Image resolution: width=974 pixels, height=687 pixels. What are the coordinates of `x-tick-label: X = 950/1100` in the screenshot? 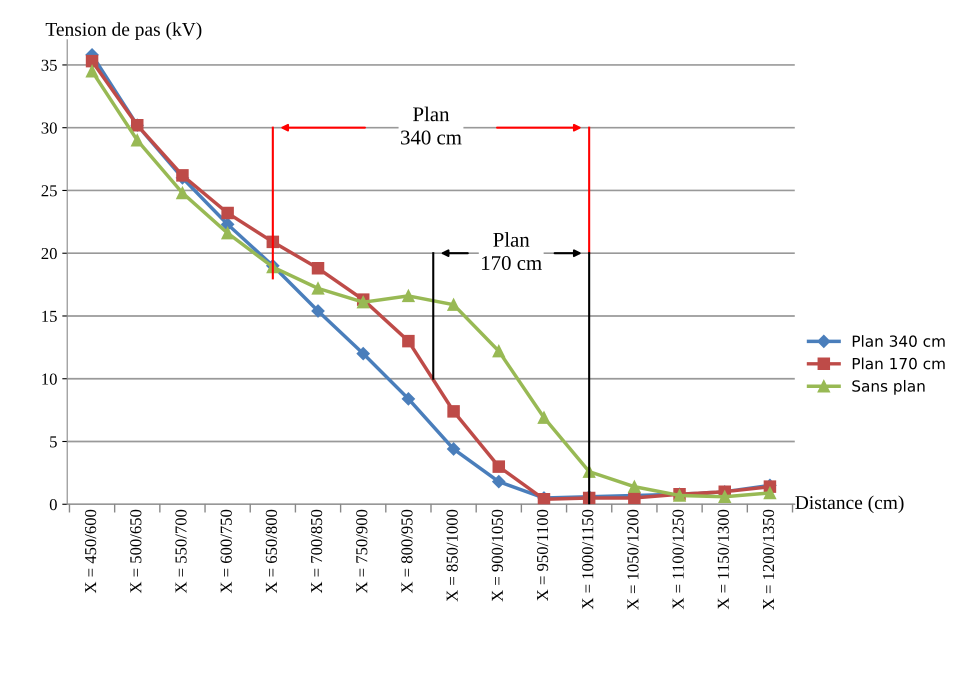 It's located at (542, 555).